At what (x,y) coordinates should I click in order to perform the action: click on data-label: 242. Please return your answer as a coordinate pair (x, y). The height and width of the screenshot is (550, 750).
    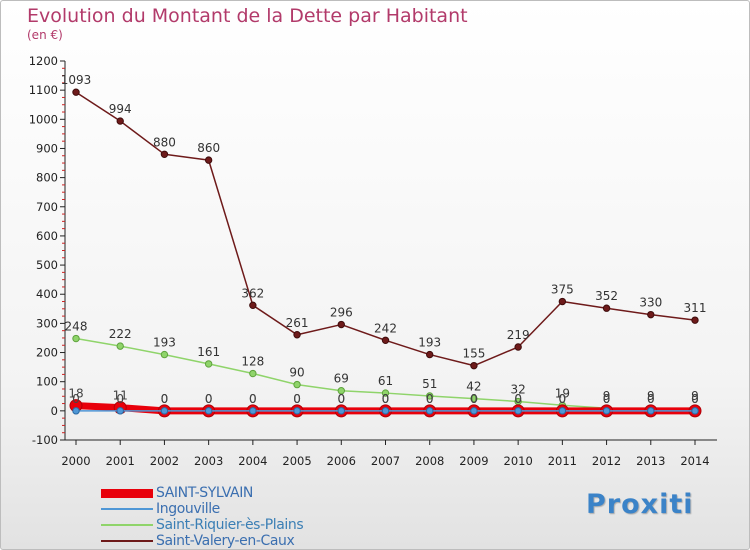
    Looking at the image, I should click on (385, 328).